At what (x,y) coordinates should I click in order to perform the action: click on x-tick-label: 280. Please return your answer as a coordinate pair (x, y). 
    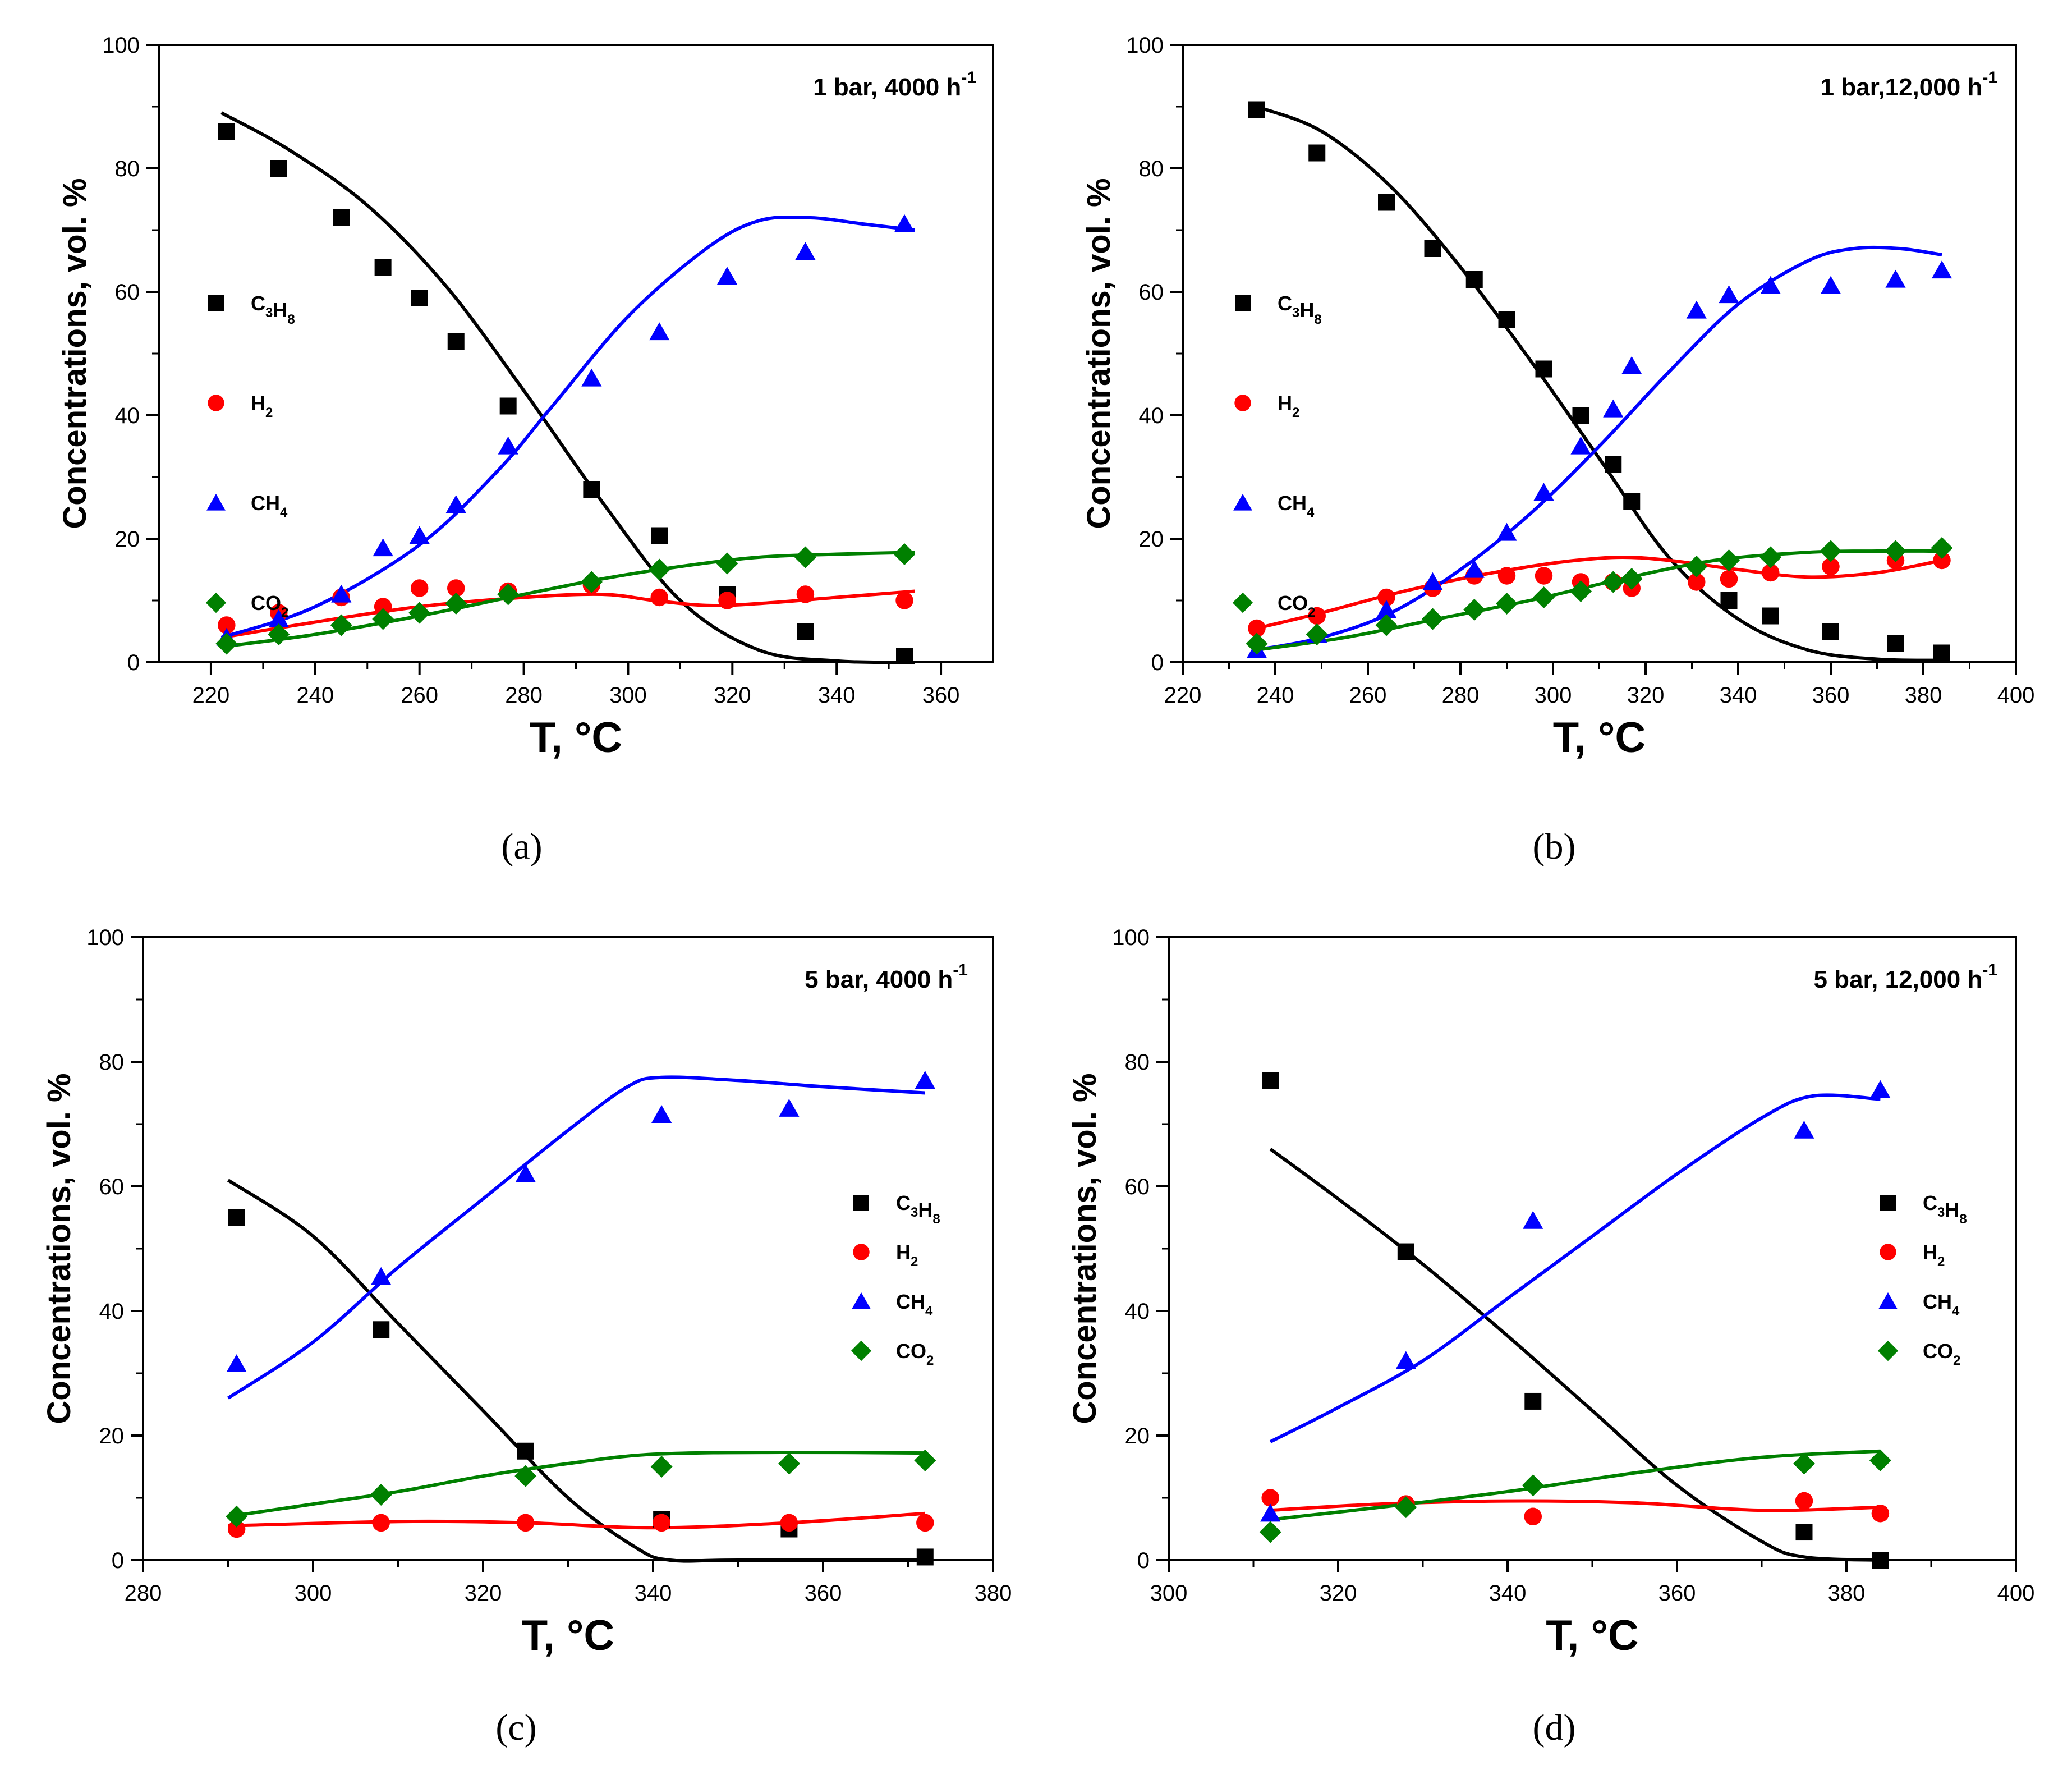
    Looking at the image, I should click on (1461, 696).